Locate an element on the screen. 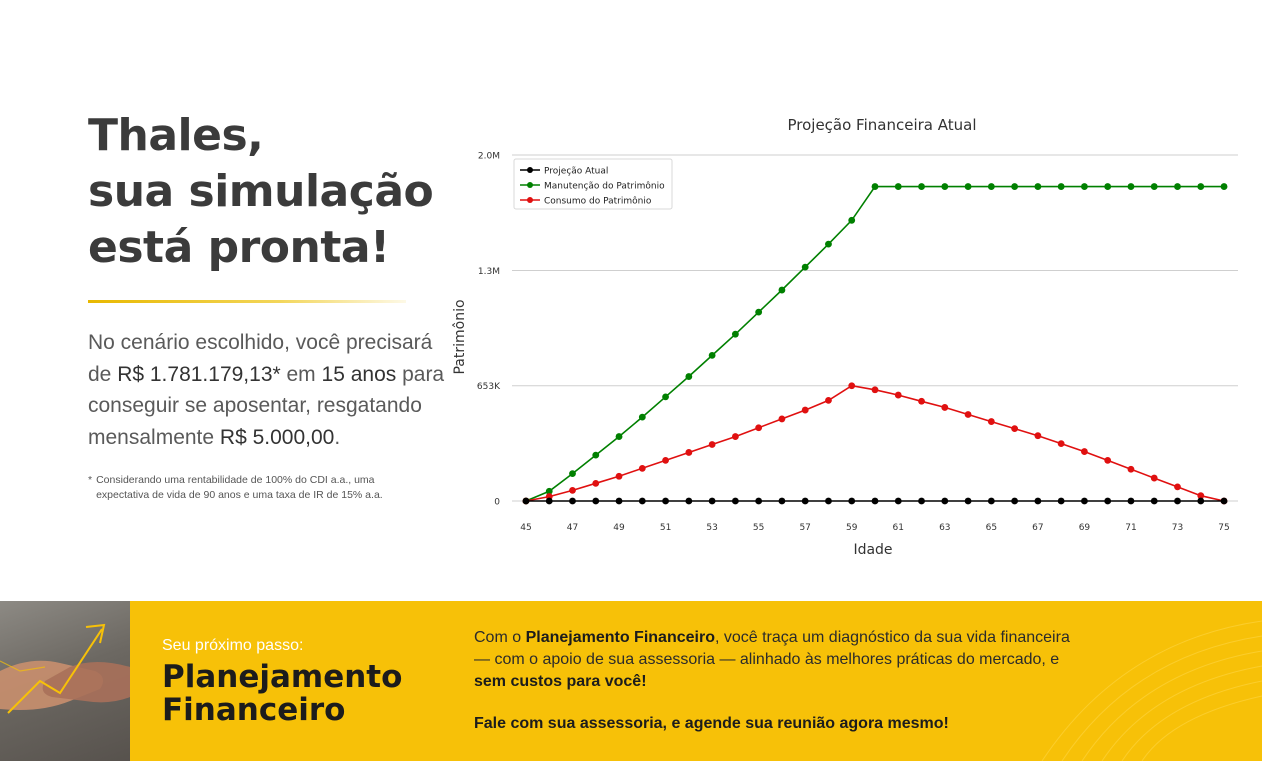  page-title: Thales, sua simulação está pronta! is located at coordinates (268, 192).